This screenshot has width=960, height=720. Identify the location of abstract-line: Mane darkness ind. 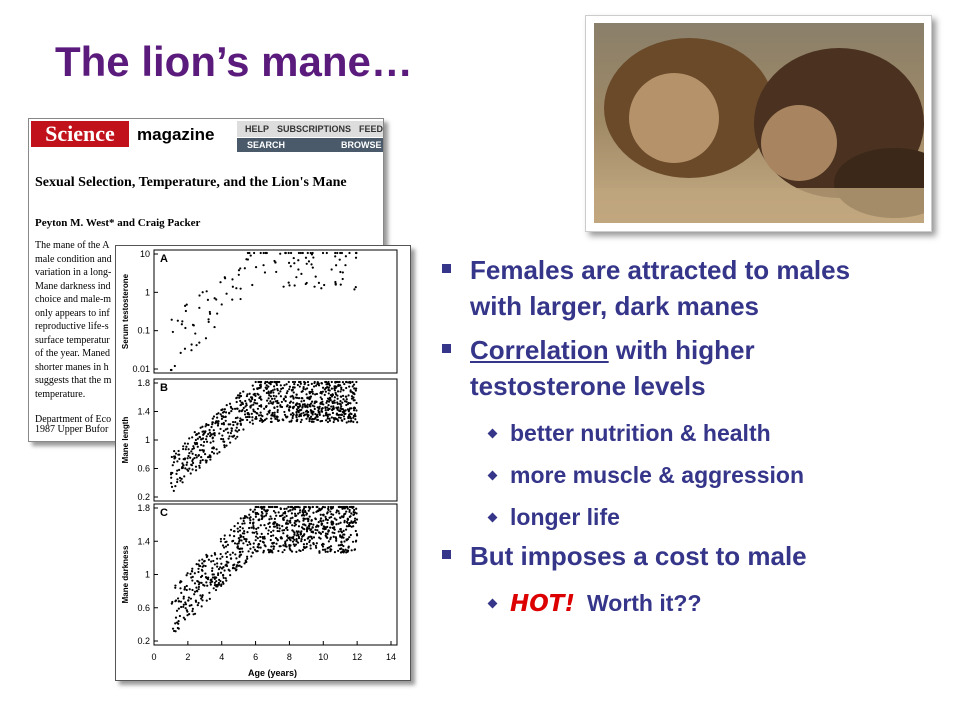
(73, 286).